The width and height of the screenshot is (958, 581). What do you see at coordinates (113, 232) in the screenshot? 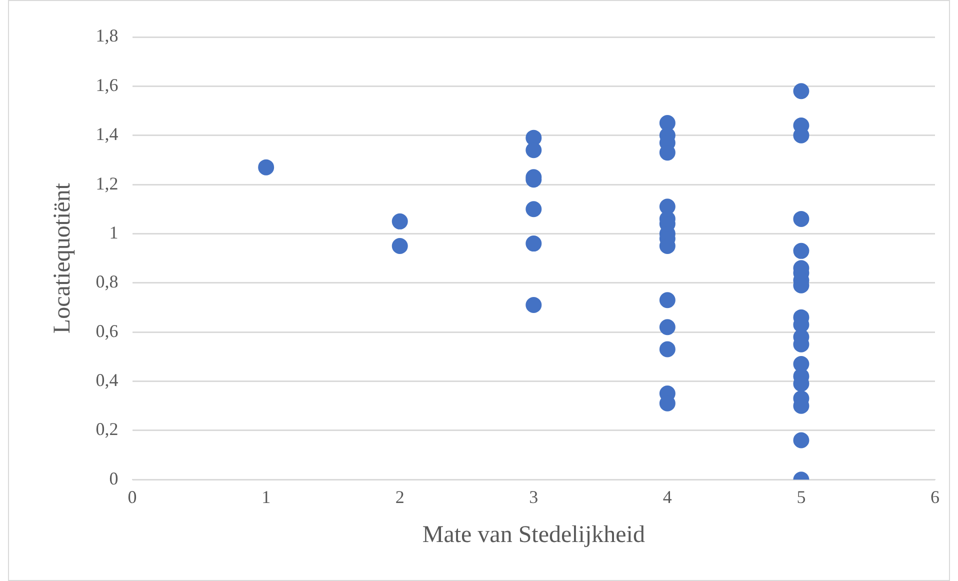
I see `y-tick-label: 1` at bounding box center [113, 232].